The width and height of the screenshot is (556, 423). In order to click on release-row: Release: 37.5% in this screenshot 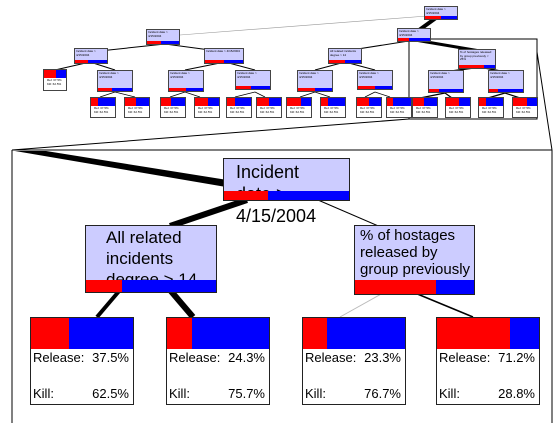, I will do `click(81, 357)`.